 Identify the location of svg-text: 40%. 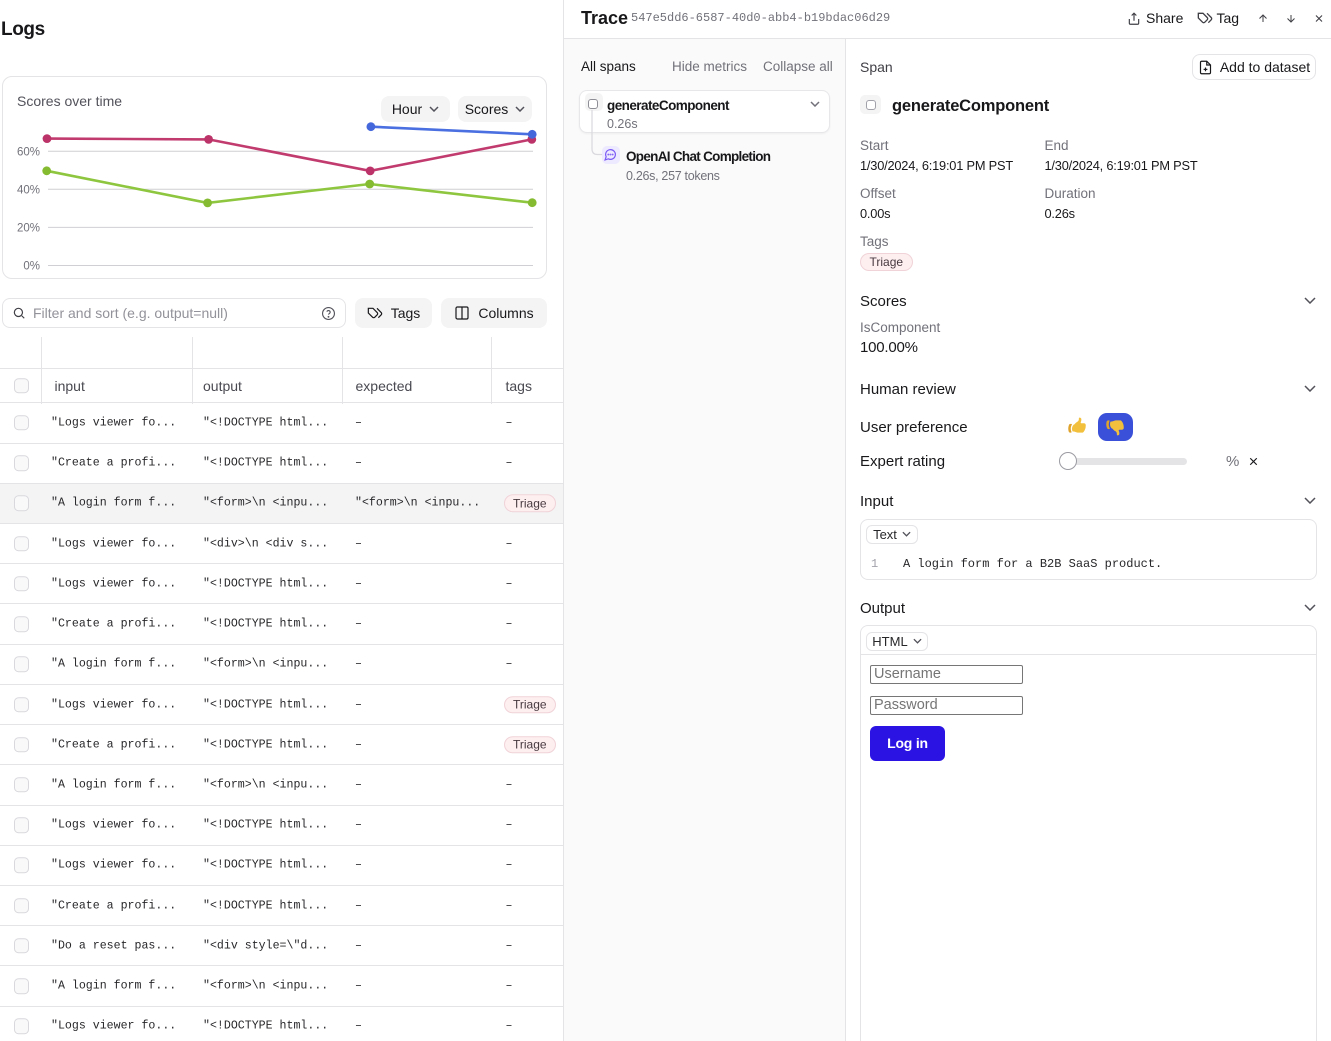
(28, 190).